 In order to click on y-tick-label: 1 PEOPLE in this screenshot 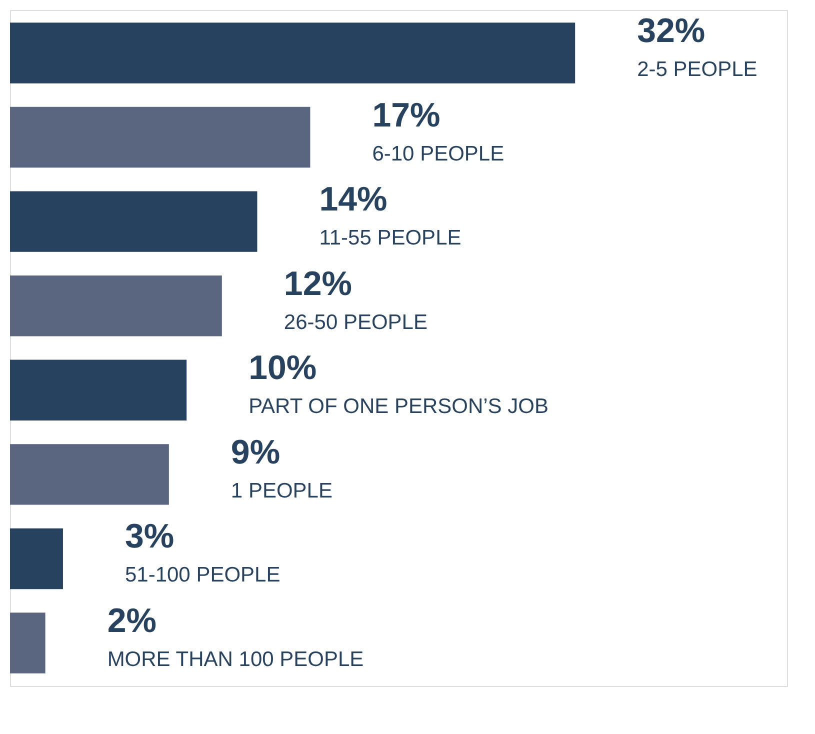, I will do `click(281, 490)`.